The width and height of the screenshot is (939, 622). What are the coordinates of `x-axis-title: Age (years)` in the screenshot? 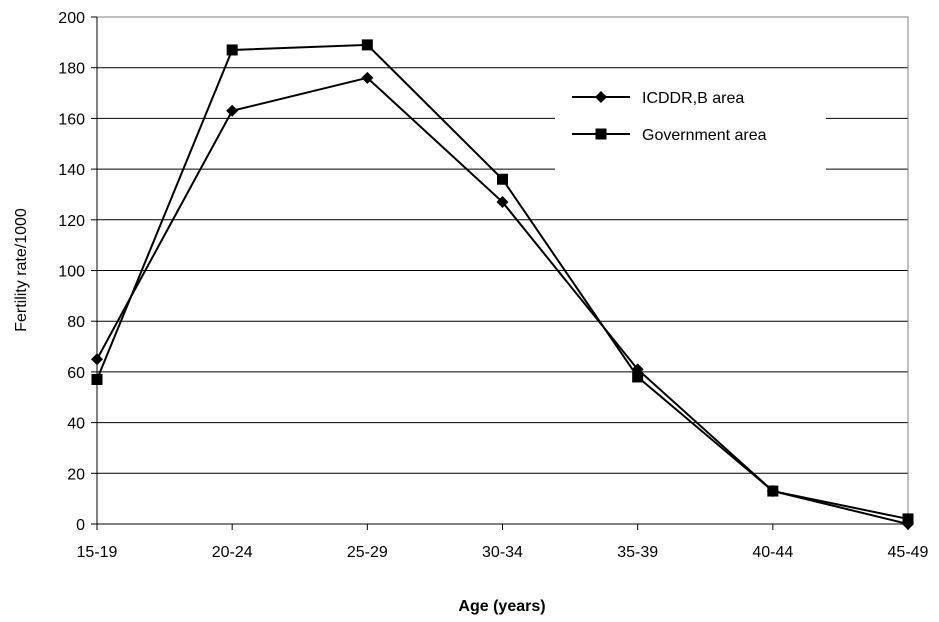 It's located at (501, 606).